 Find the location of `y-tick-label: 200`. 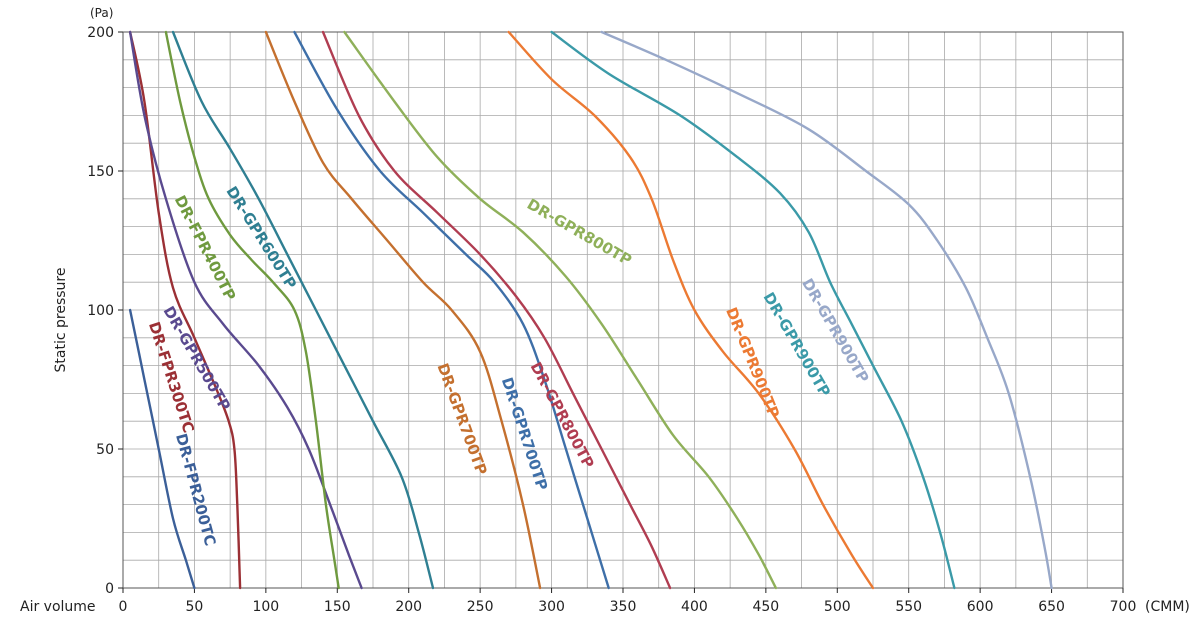

y-tick-label: 200 is located at coordinates (100, 33).